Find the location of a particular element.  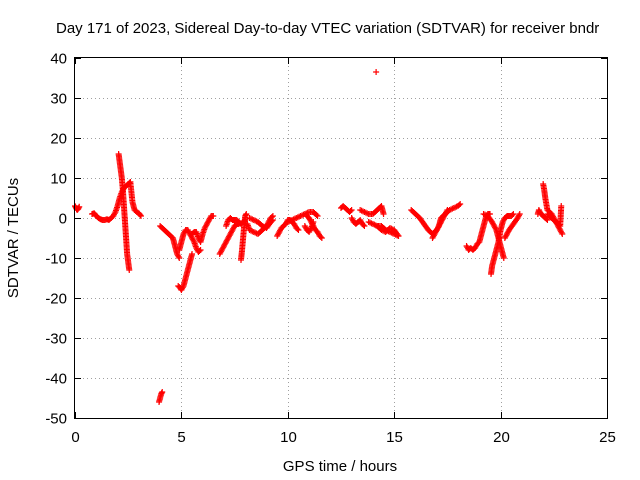

series-arc-16.8 is located at coordinates (446, 221).